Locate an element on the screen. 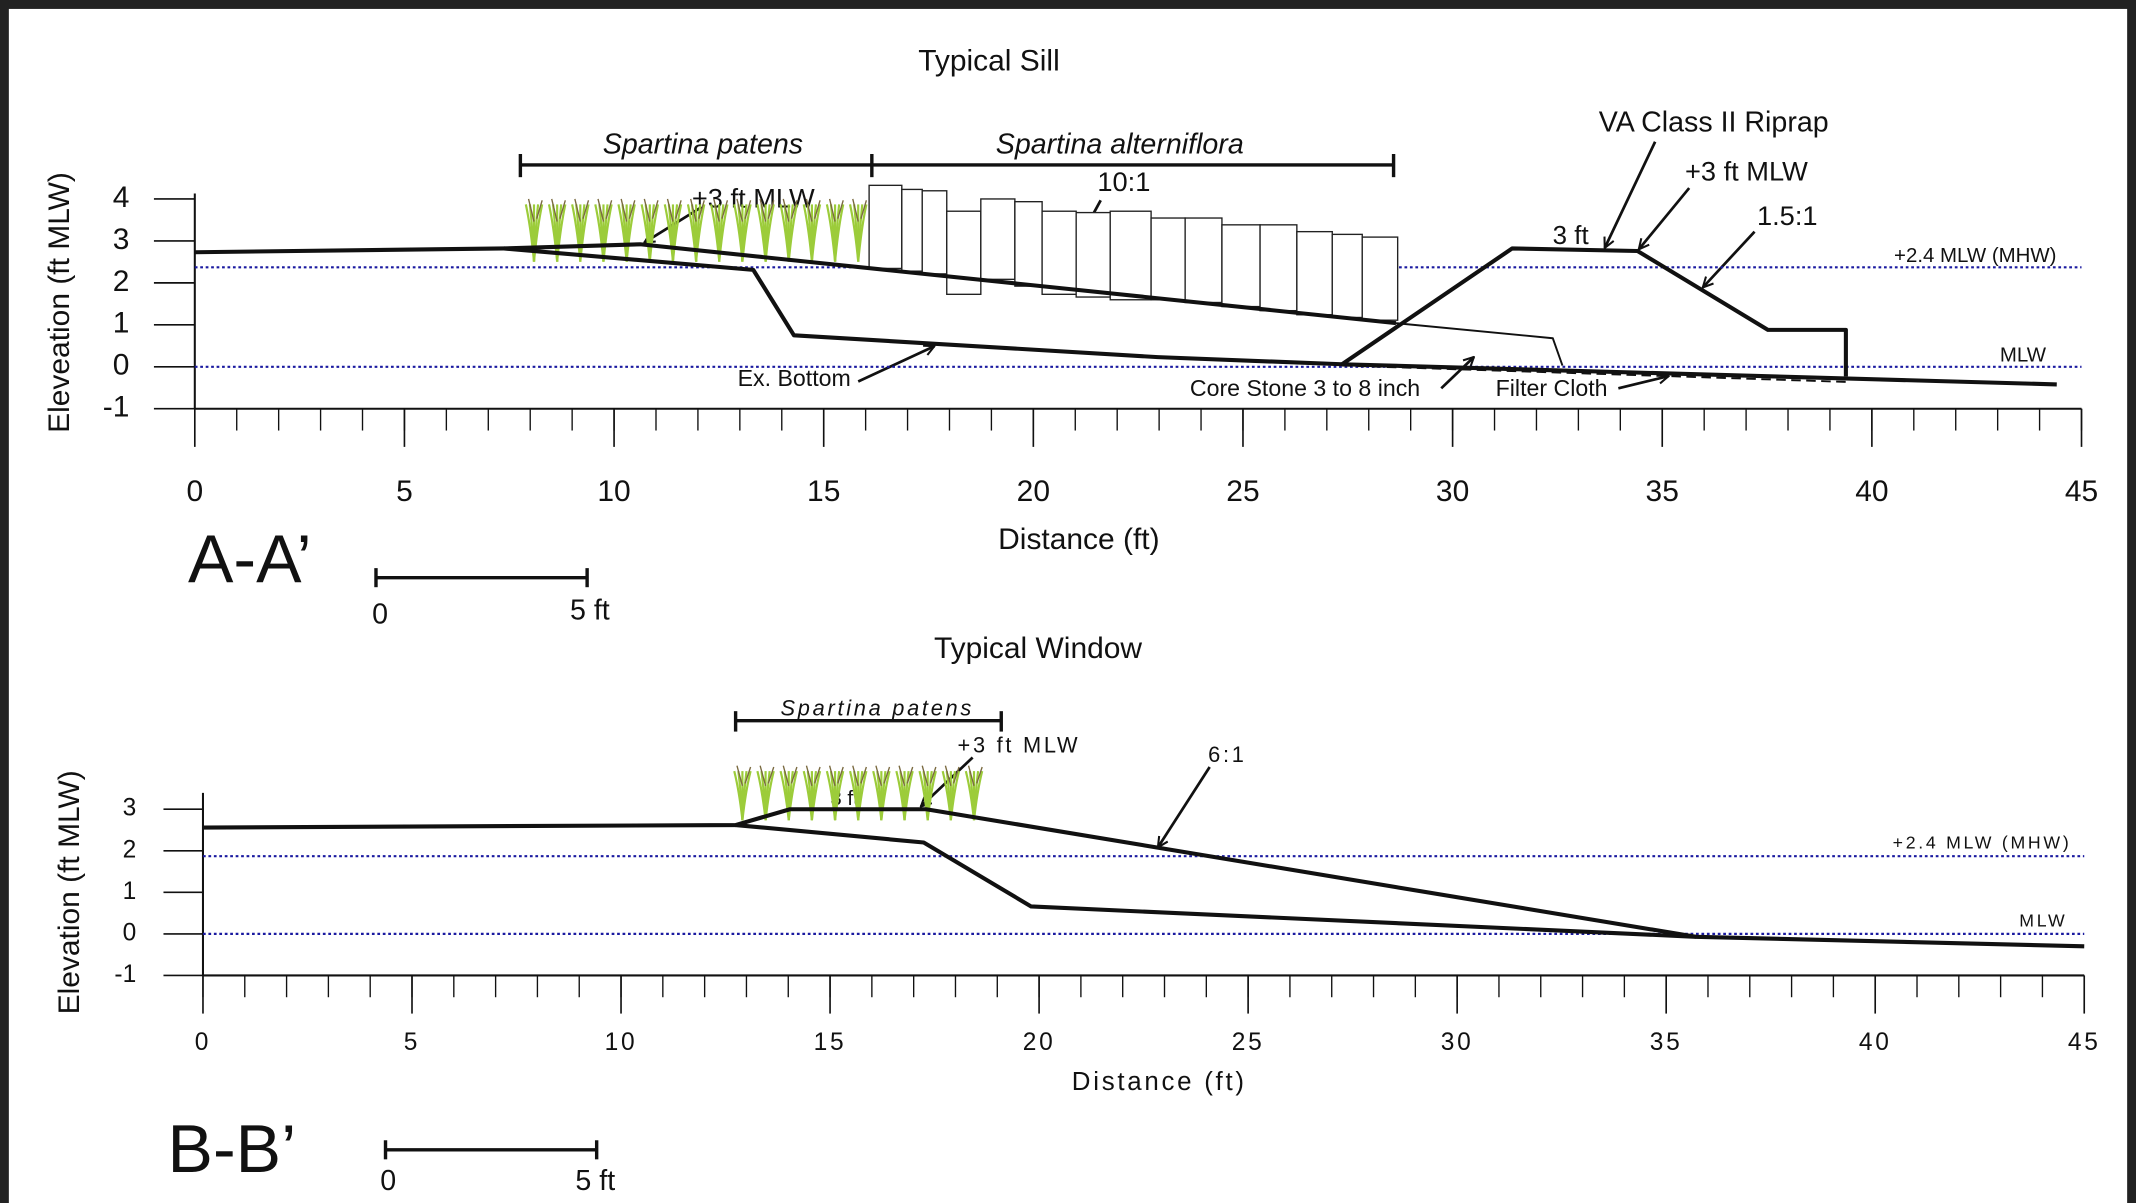 This screenshot has width=2136, height=1203. annotation: VA Class II Riprap is located at coordinates (1714, 123).